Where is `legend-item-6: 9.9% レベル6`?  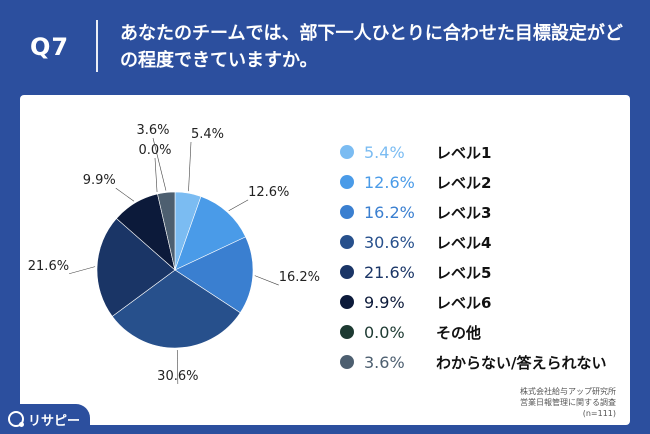
legend-item-6: 9.9% レベル6 is located at coordinates (473, 302).